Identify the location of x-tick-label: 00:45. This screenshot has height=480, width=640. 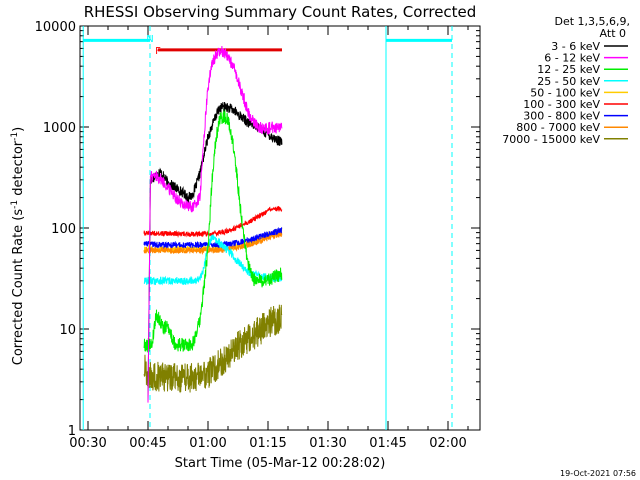
(147, 443).